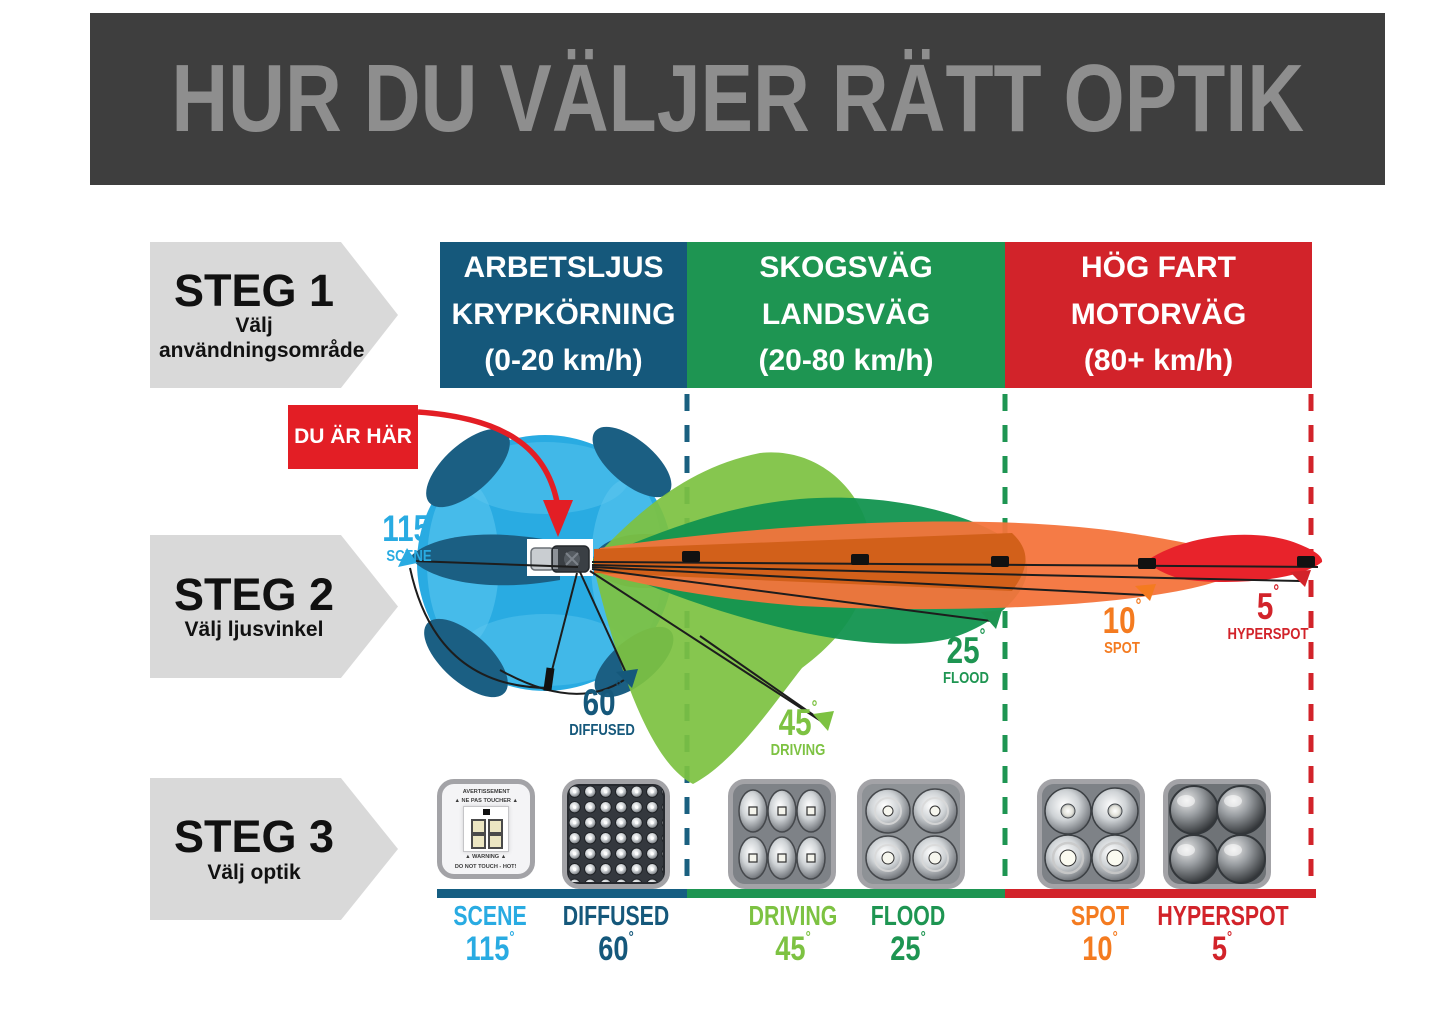 The image size is (1445, 1021). Describe the element at coordinates (495, 473) in the screenshot. I see `you-are-here-arrow` at that location.